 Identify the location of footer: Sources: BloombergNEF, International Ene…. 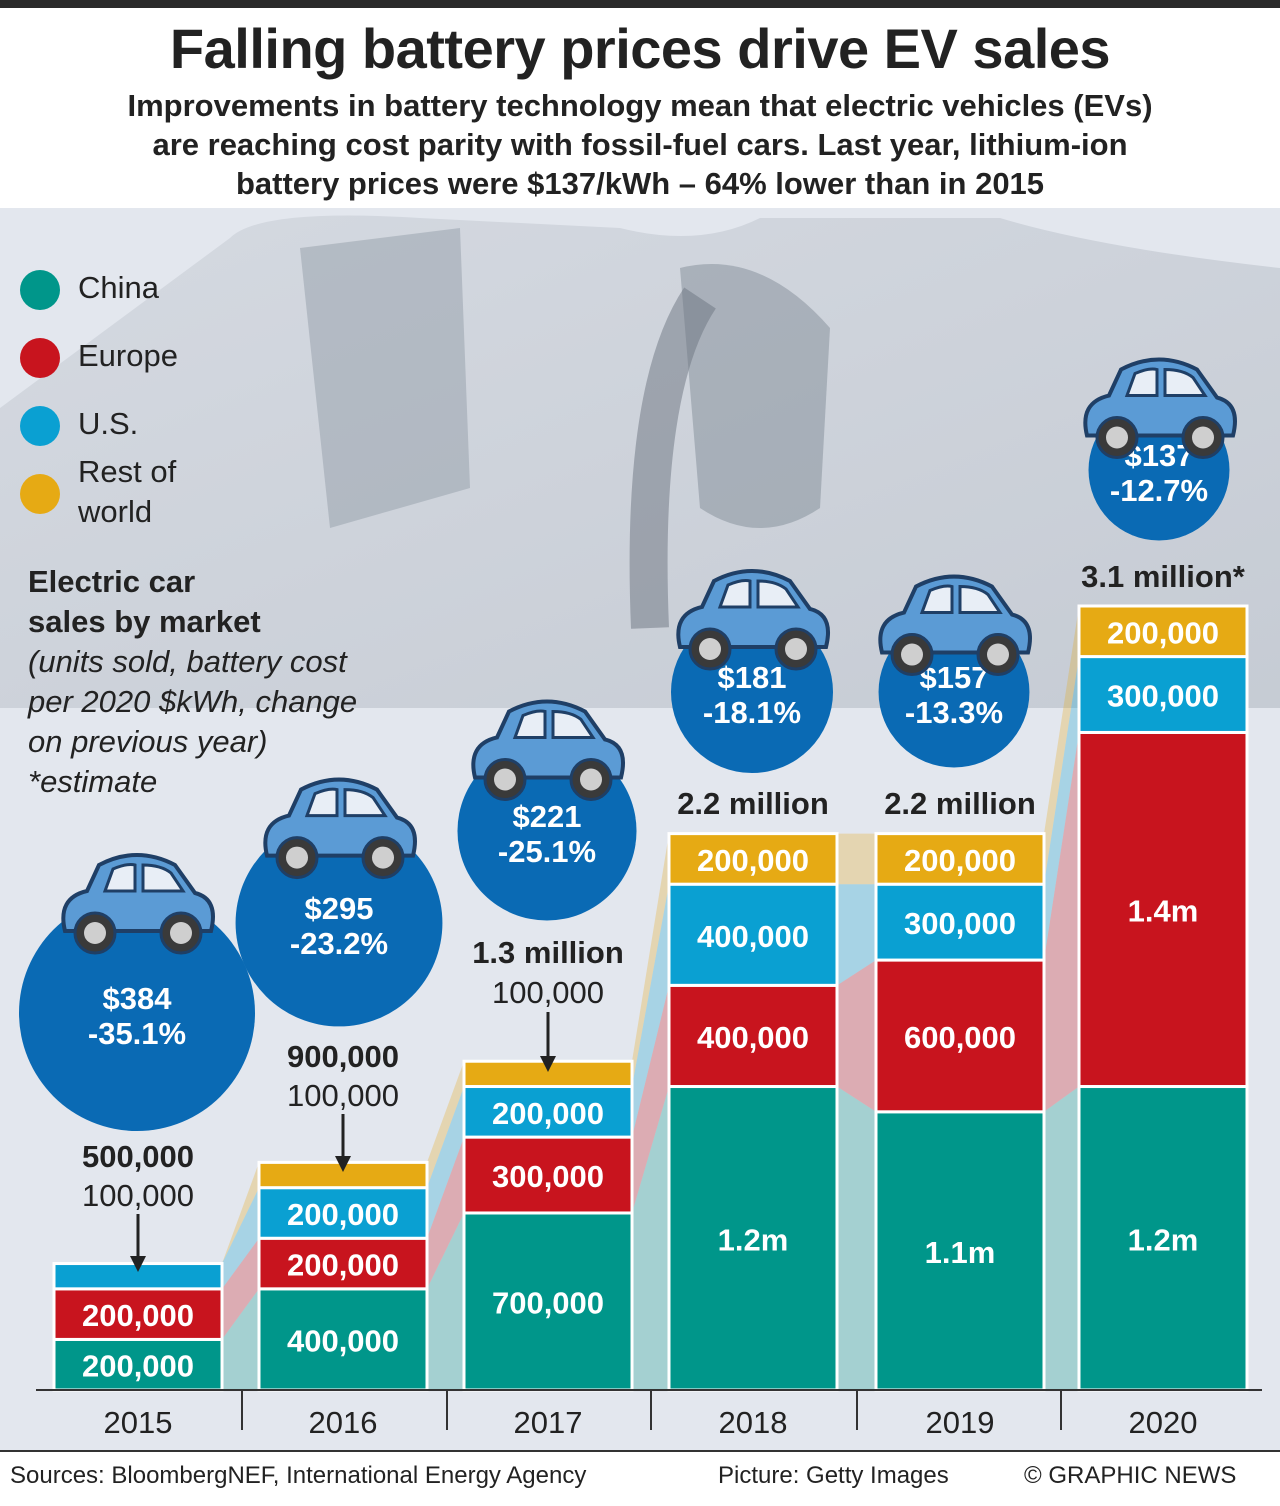
(640, 1475).